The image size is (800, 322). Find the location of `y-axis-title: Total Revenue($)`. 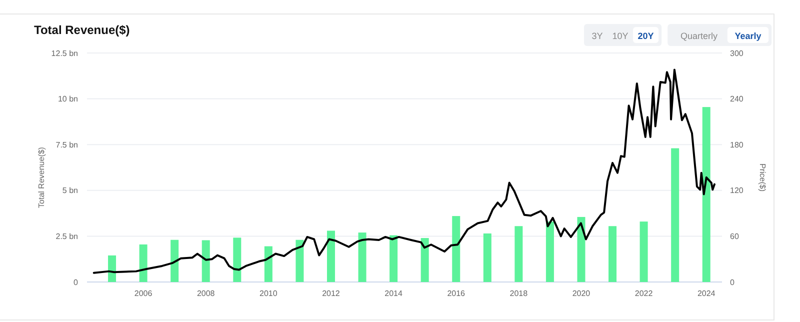

y-axis-title: Total Revenue($) is located at coordinates (41, 177).